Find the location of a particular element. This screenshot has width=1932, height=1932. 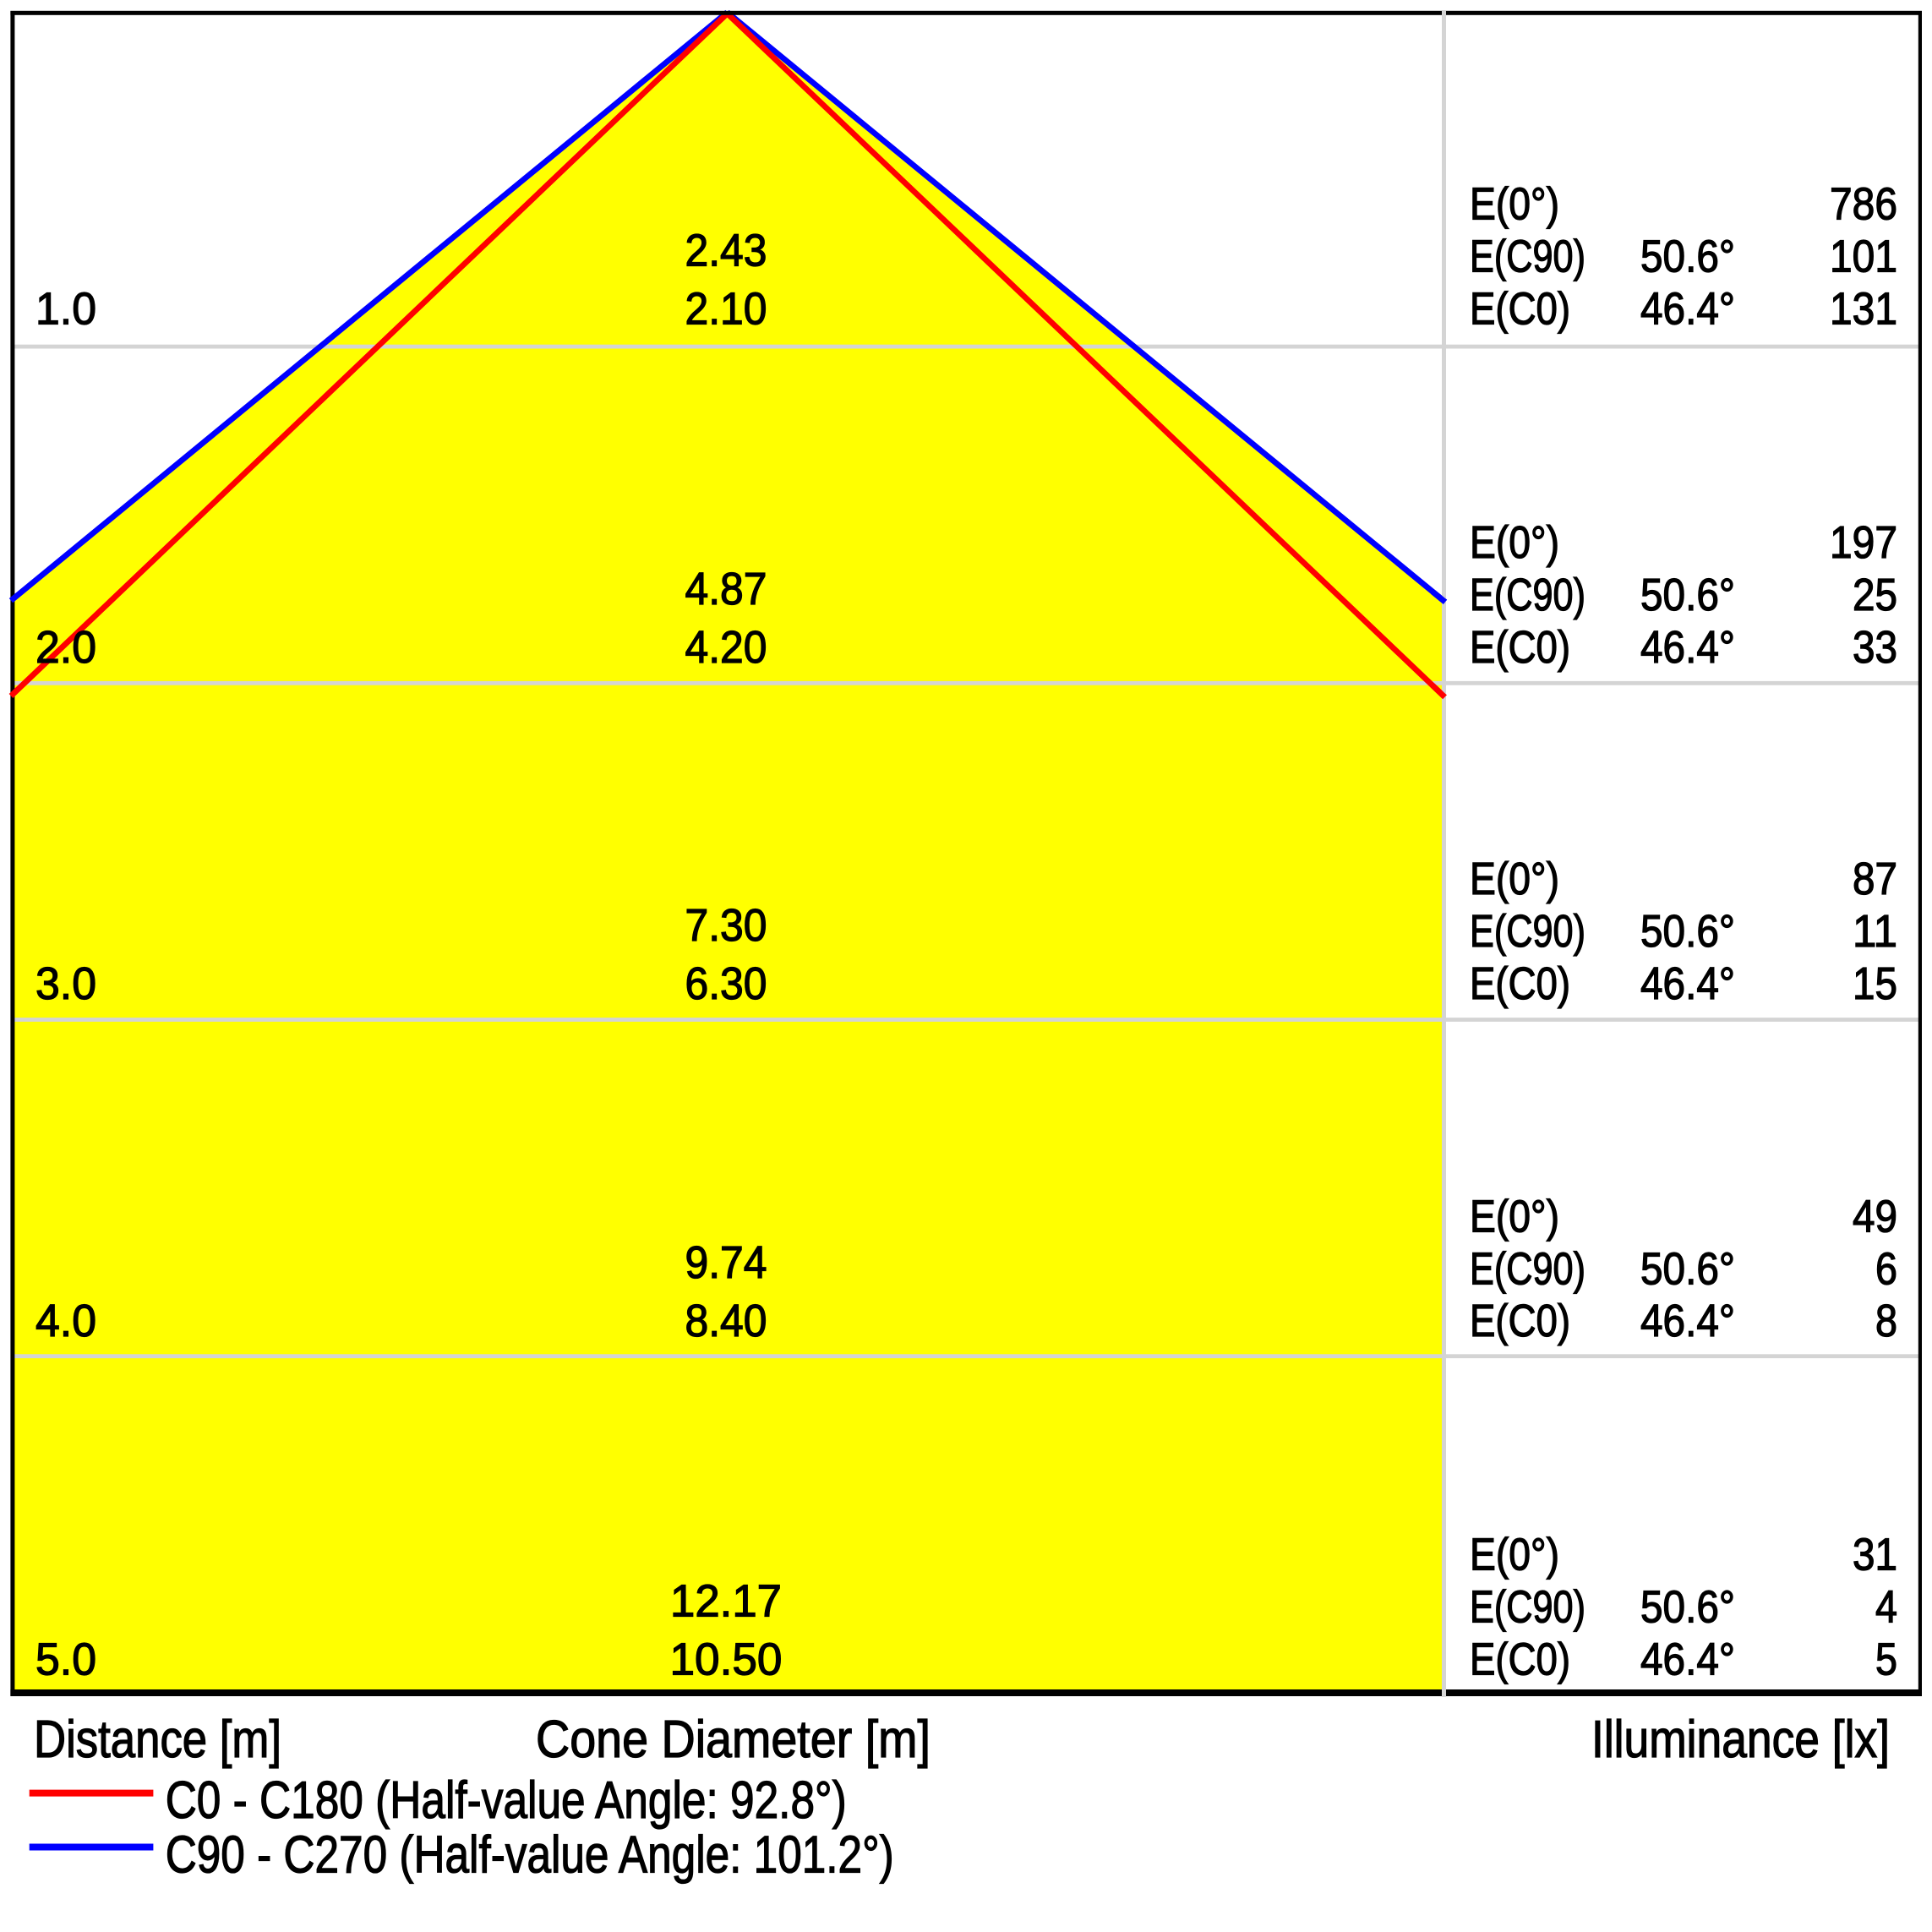

svg-text: 5.0 is located at coordinates (65, 1660).